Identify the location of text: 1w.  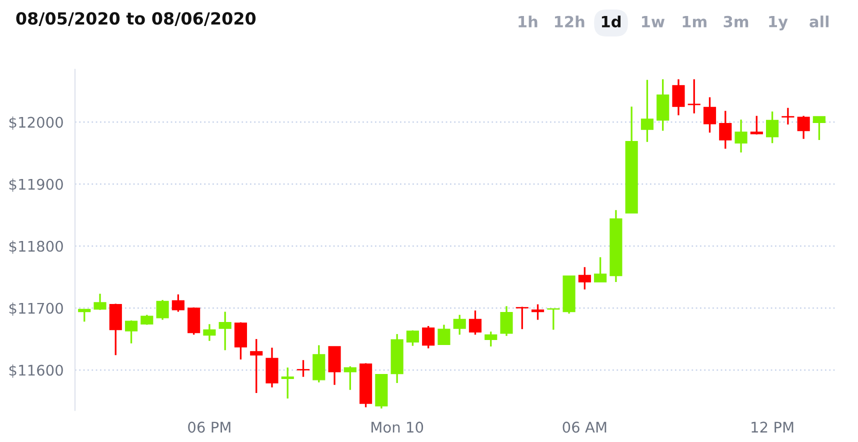
(653, 22).